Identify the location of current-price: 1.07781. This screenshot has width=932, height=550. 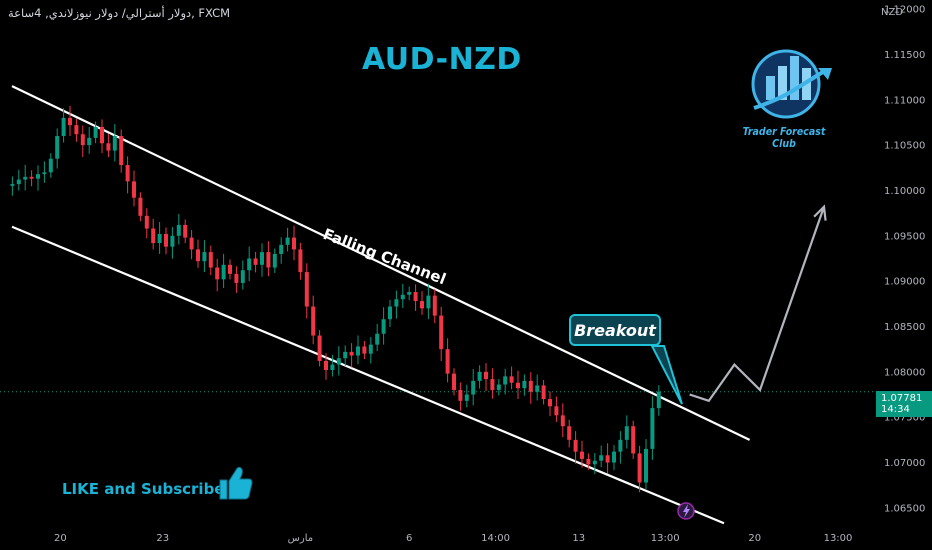
(902, 398).